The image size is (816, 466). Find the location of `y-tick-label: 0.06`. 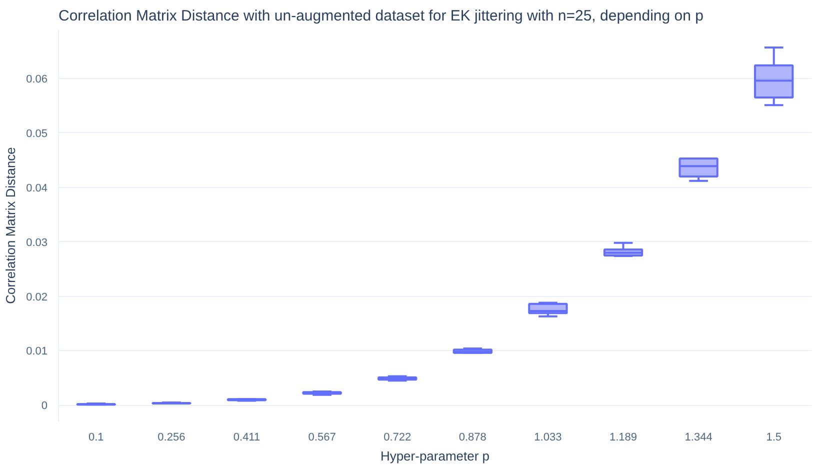

y-tick-label: 0.06 is located at coordinates (37, 80).